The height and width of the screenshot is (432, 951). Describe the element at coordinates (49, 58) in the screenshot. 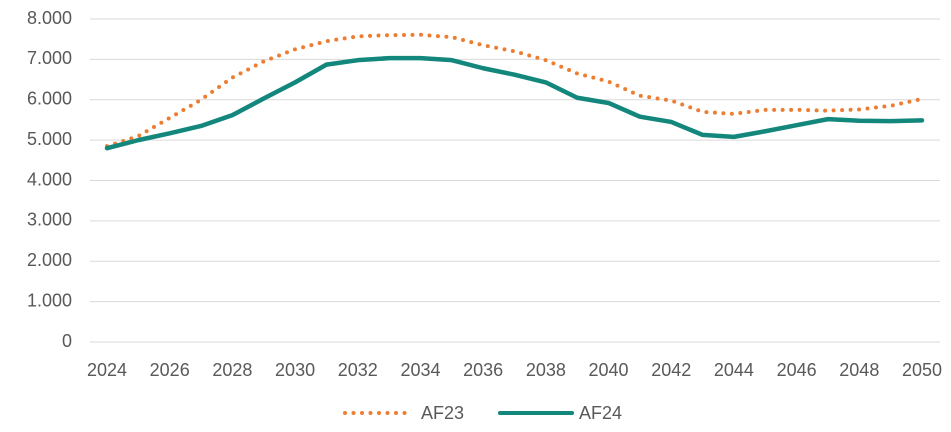

I see `y-tick-label: 7.000` at that location.